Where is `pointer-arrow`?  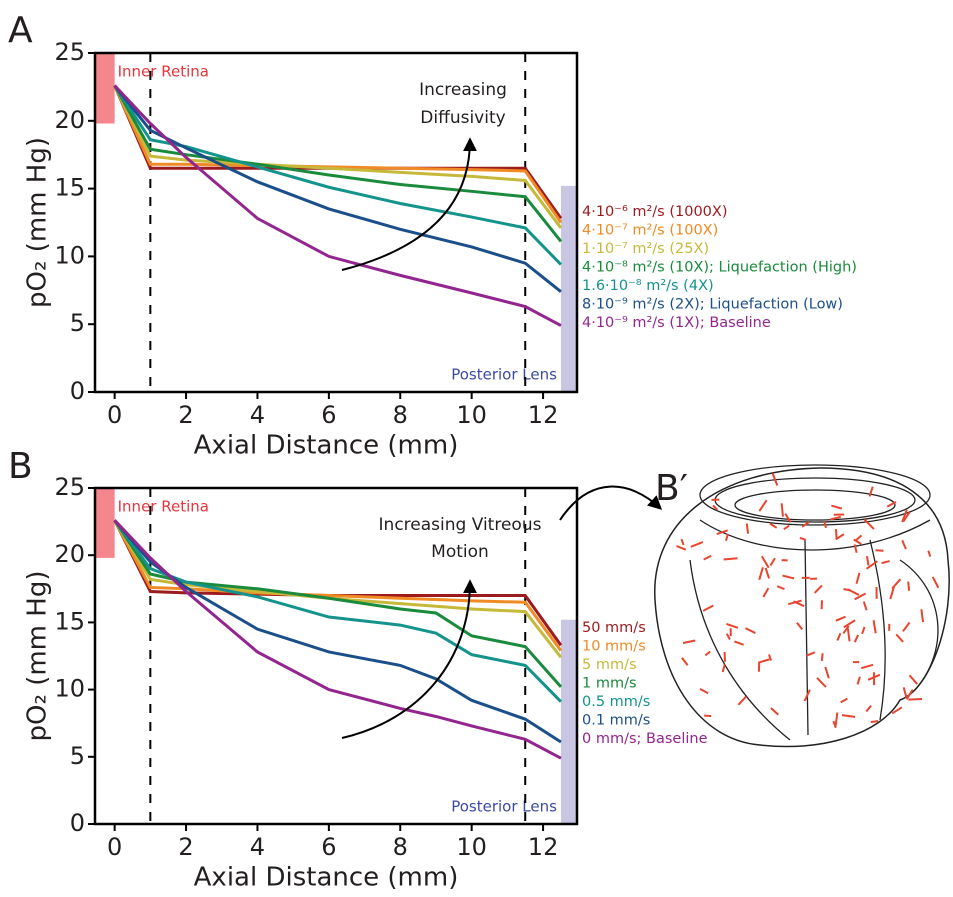
pointer-arrow is located at coordinates (611, 503).